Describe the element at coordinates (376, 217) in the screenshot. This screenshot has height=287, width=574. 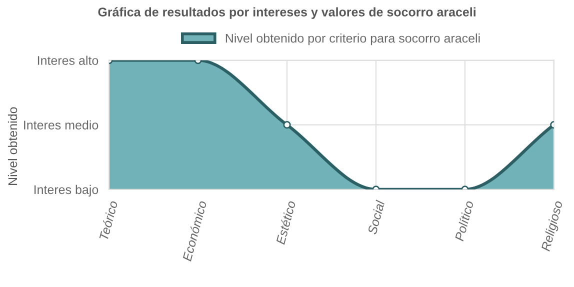
I see `x-tick-label: Social` at that location.